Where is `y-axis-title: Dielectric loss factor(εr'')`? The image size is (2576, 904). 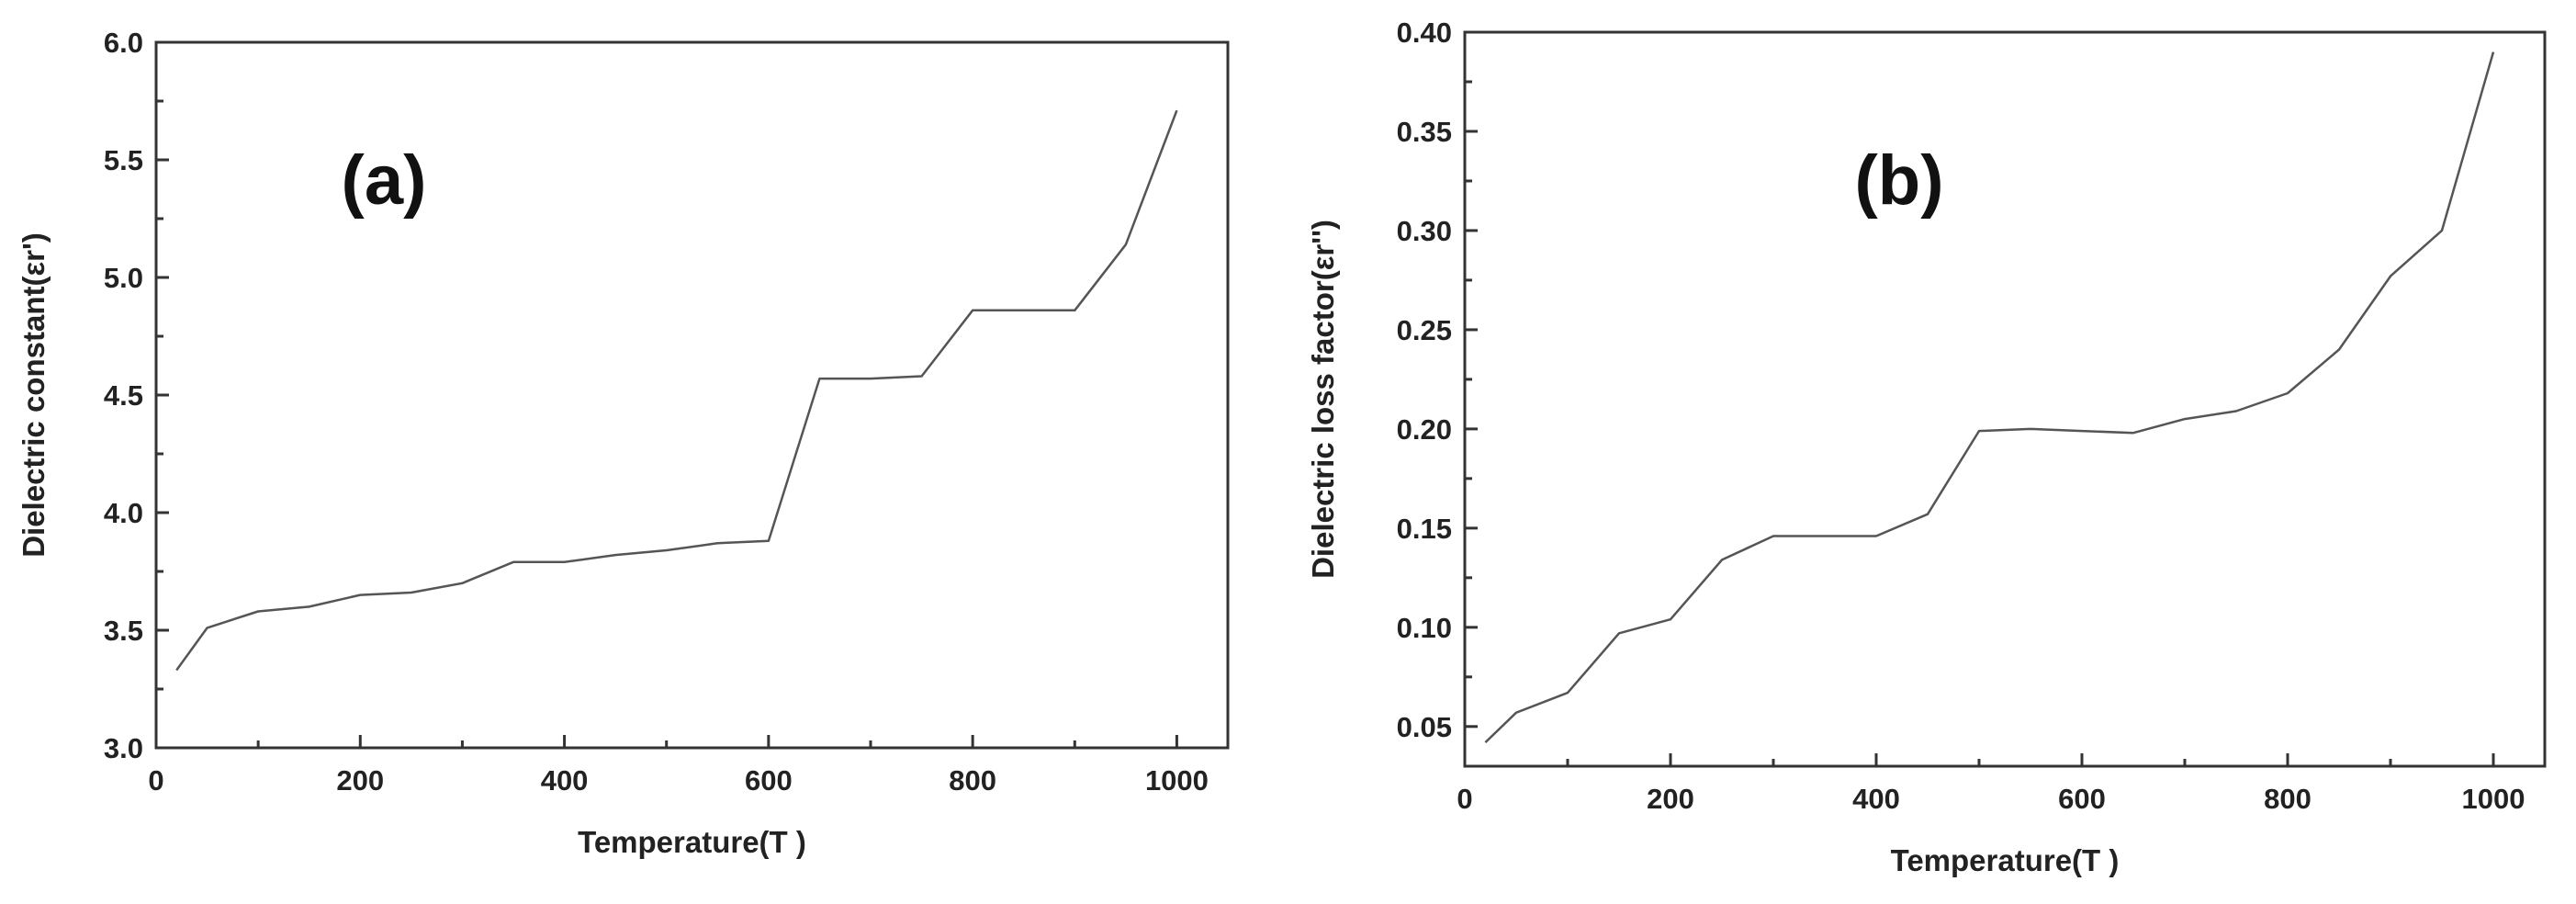 y-axis-title: Dielectric loss factor(εr'') is located at coordinates (1323, 399).